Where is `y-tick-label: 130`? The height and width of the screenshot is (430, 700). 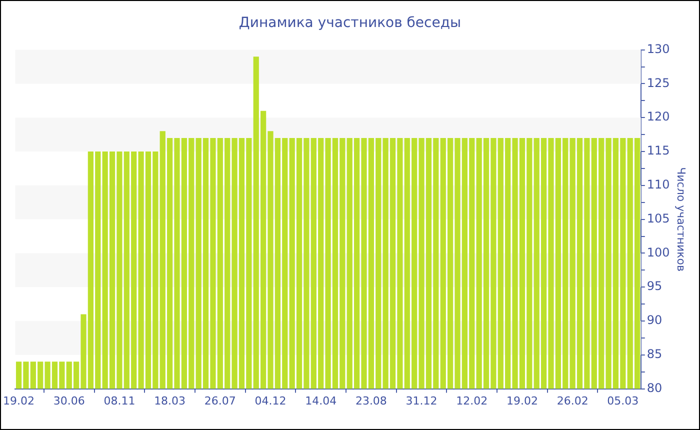
y-tick-label: 130 is located at coordinates (658, 49).